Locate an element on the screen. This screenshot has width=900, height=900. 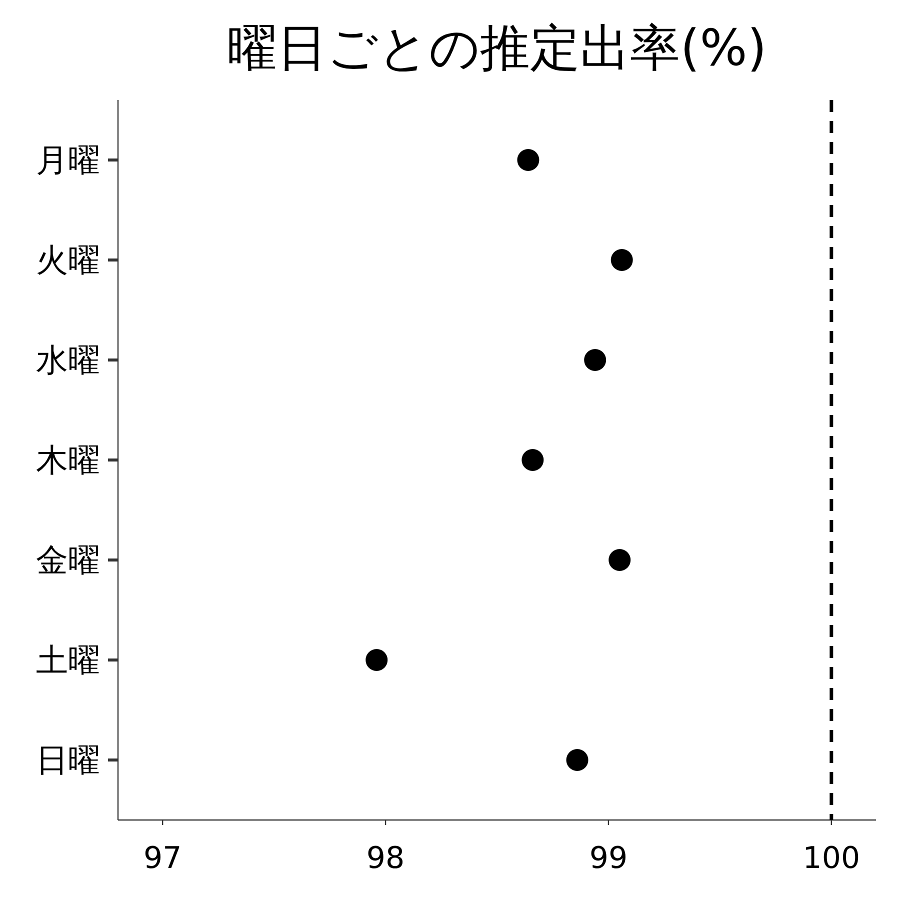
y-tick-label: 木曜 is located at coordinates (68, 460).